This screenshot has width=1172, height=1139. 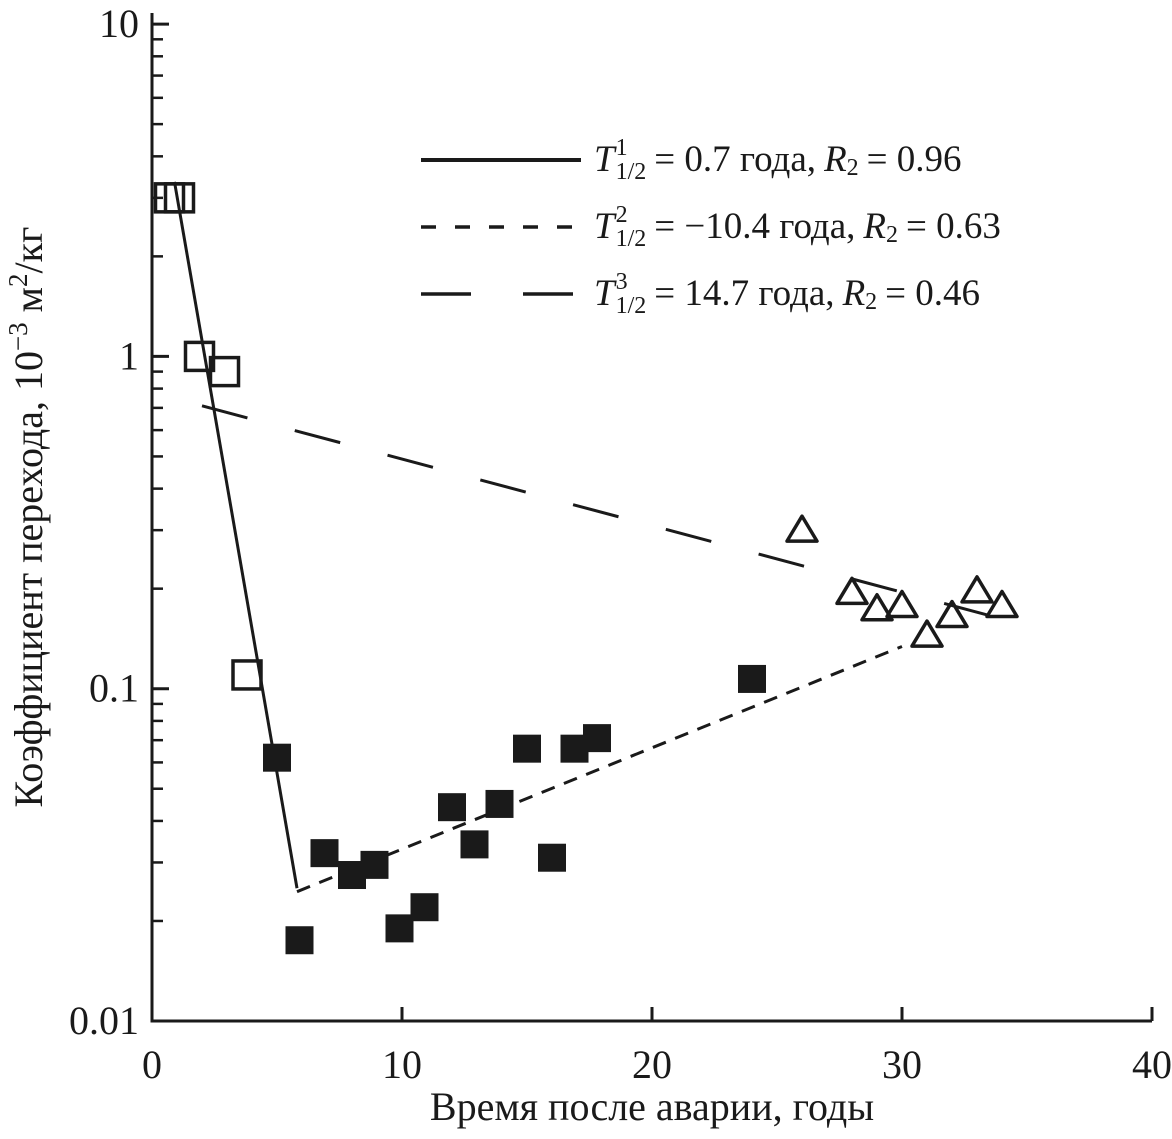 I want to click on legend-row-solid: T 1 1/2 = 0.7 года, R 2 = 0.96, so click(x=710, y=159).